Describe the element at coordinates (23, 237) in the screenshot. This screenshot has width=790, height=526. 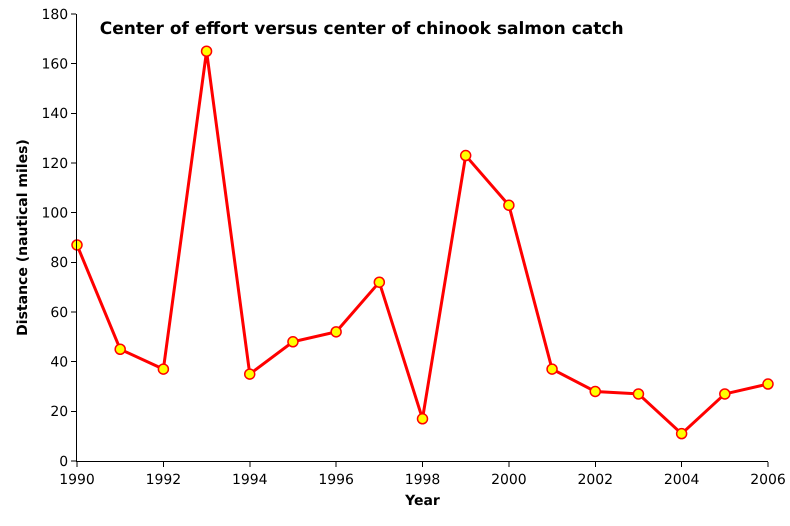
I see `y-axis-title: Distance (nautical miles)` at that location.